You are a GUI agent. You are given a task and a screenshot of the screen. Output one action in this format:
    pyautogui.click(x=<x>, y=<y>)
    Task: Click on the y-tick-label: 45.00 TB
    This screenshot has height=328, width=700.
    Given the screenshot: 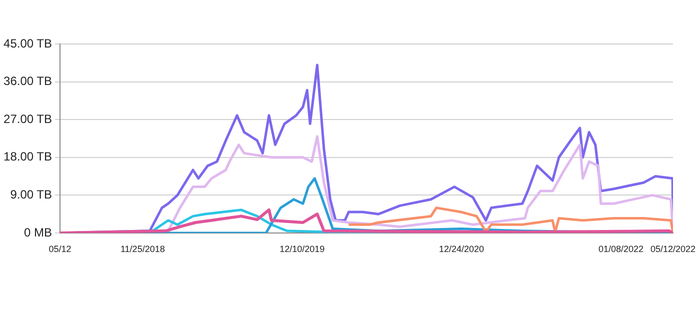 What is the action you would take?
    pyautogui.click(x=28, y=43)
    